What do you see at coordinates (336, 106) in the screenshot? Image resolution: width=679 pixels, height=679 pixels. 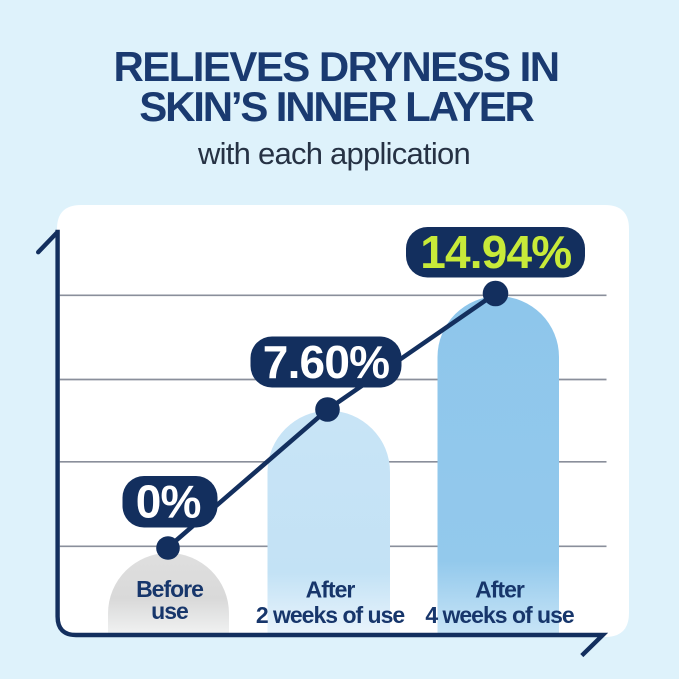 I see `svg-text: SKIN’S INNER LAYER` at bounding box center [336, 106].